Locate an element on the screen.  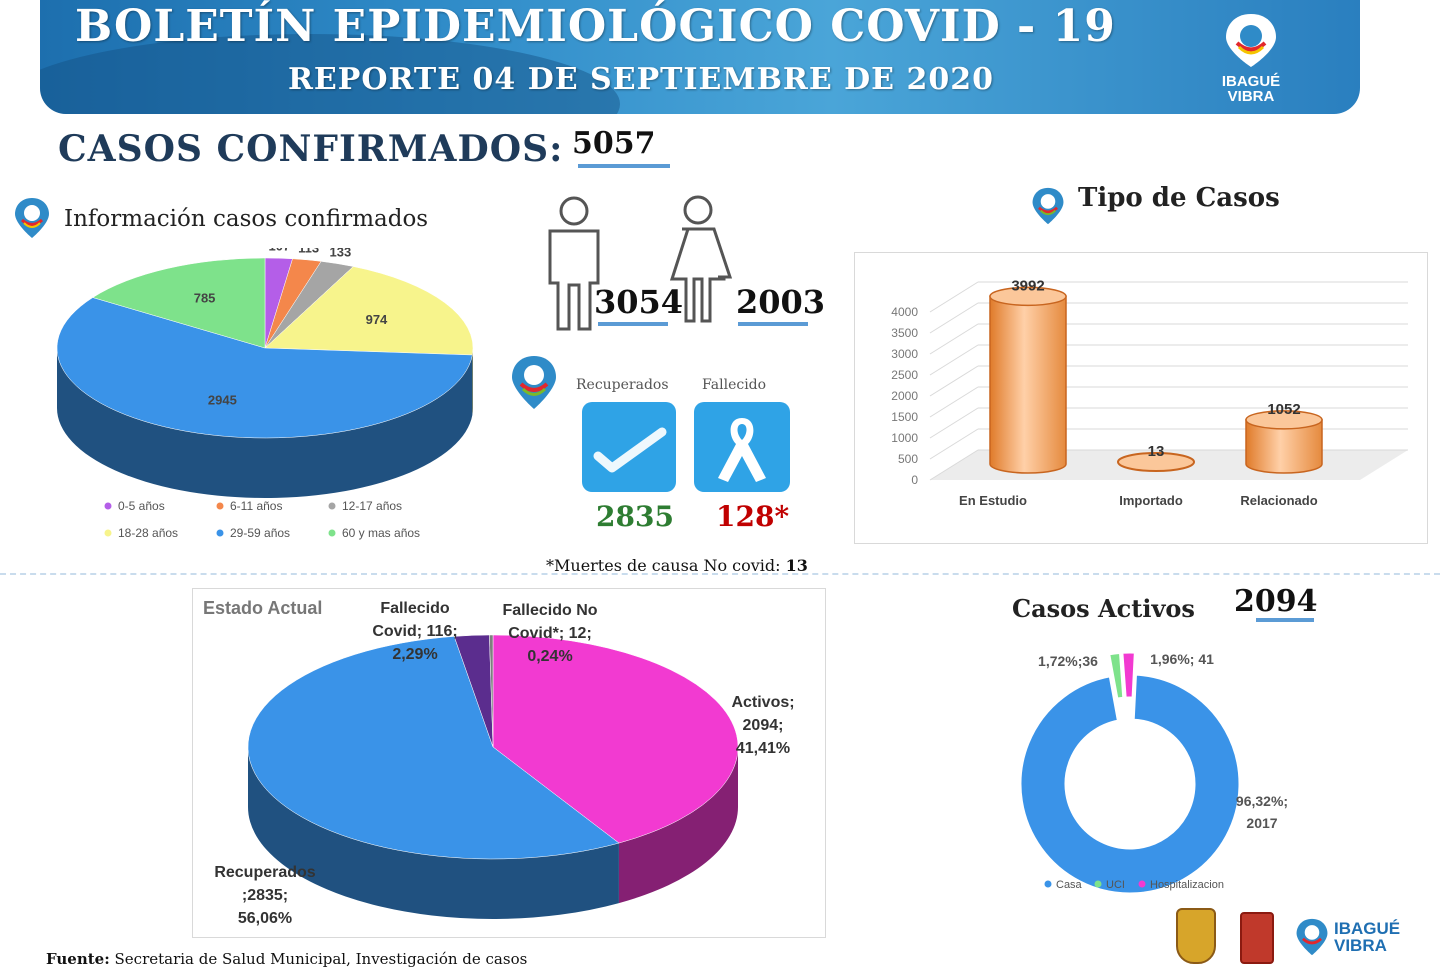
tipo-y-tick: 2500 is located at coordinates (904, 375).